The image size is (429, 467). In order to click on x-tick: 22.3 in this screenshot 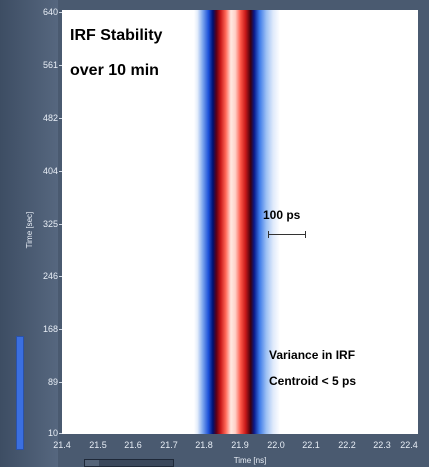, I will do `click(382, 445)`.